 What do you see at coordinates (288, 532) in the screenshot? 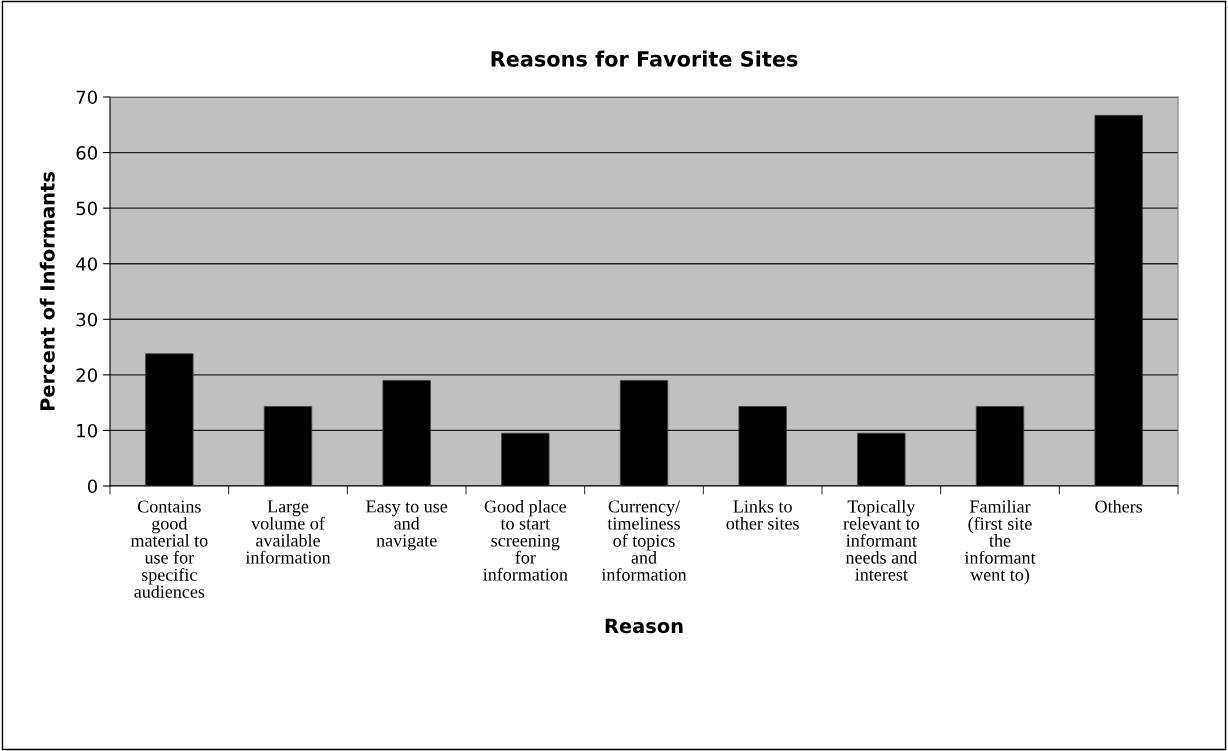
I see `x-tick-label: Large volume of available information` at bounding box center [288, 532].